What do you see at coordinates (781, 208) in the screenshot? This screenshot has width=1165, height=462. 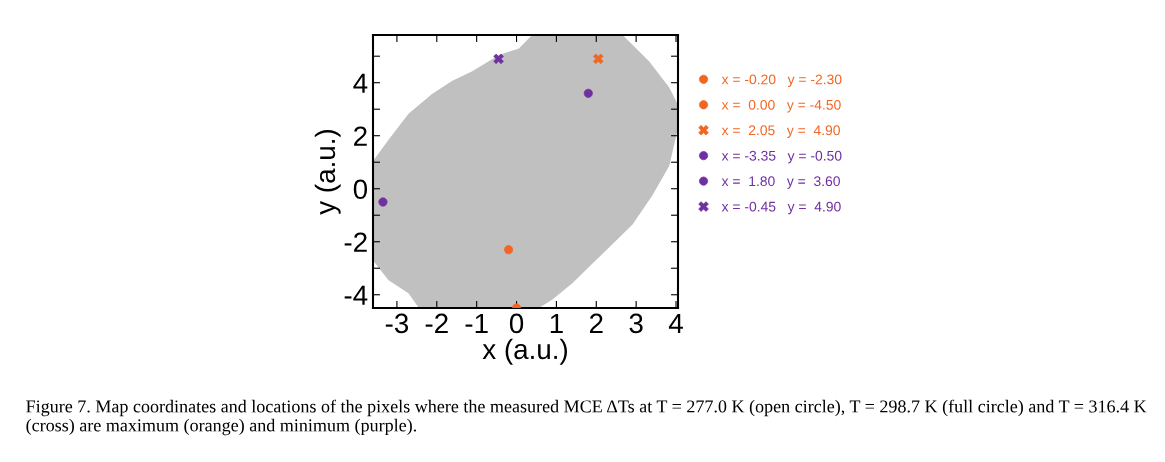 I see `legend-label: x = -0.45 y = 4.90` at bounding box center [781, 208].